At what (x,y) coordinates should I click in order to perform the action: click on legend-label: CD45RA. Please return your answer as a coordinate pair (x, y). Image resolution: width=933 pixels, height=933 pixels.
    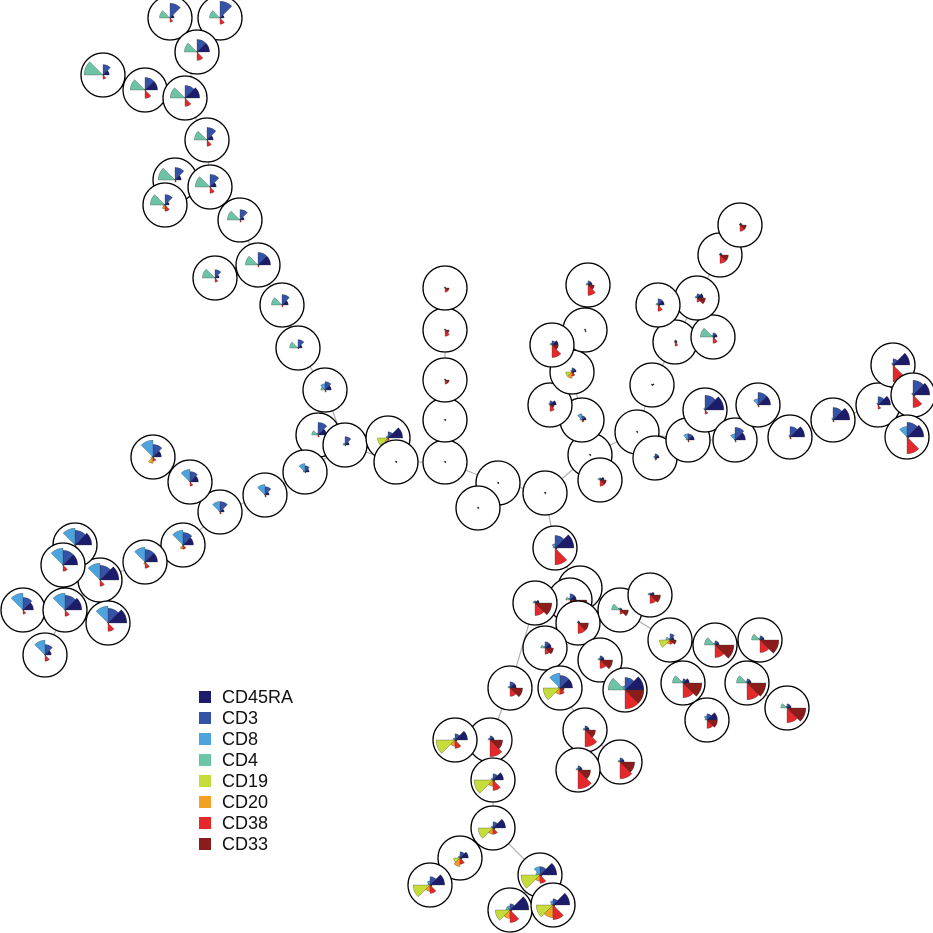
    Looking at the image, I should click on (257, 697).